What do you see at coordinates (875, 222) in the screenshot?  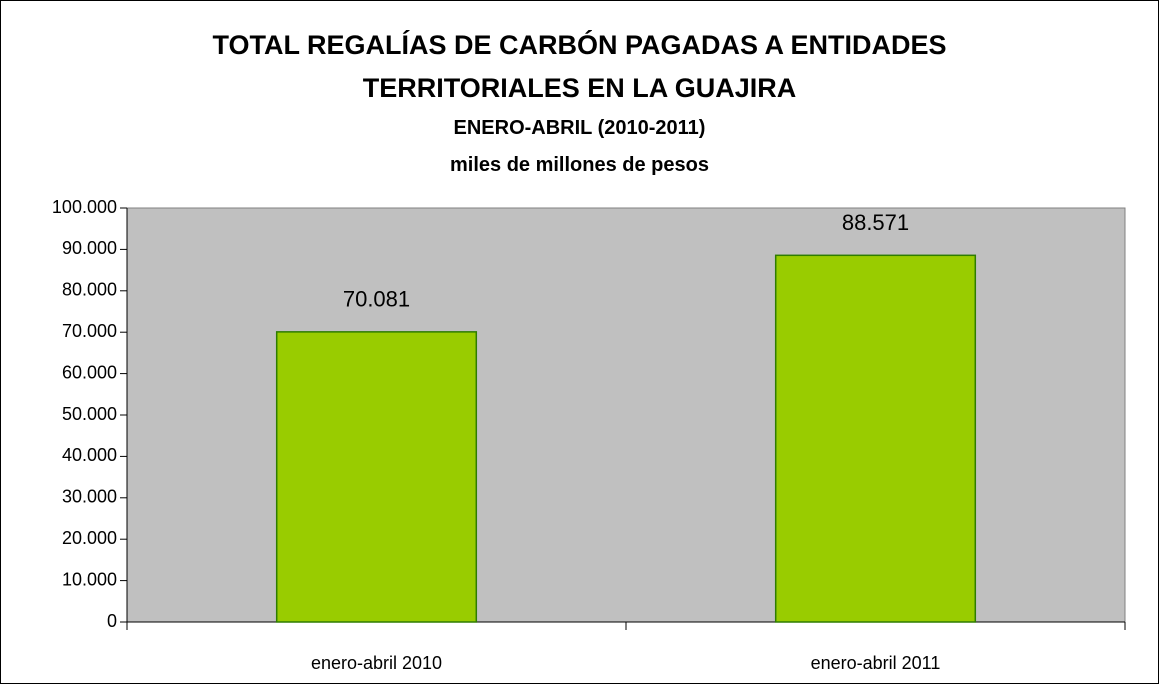 I see `value-label: 88.571` at bounding box center [875, 222].